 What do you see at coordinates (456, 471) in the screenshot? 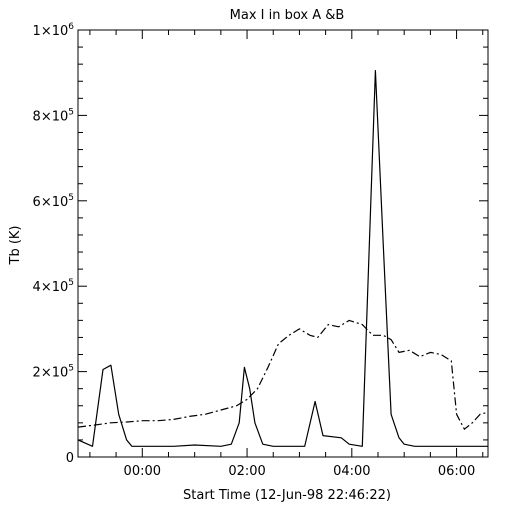
I see `x-tick-label: 06:00` at bounding box center [456, 471].